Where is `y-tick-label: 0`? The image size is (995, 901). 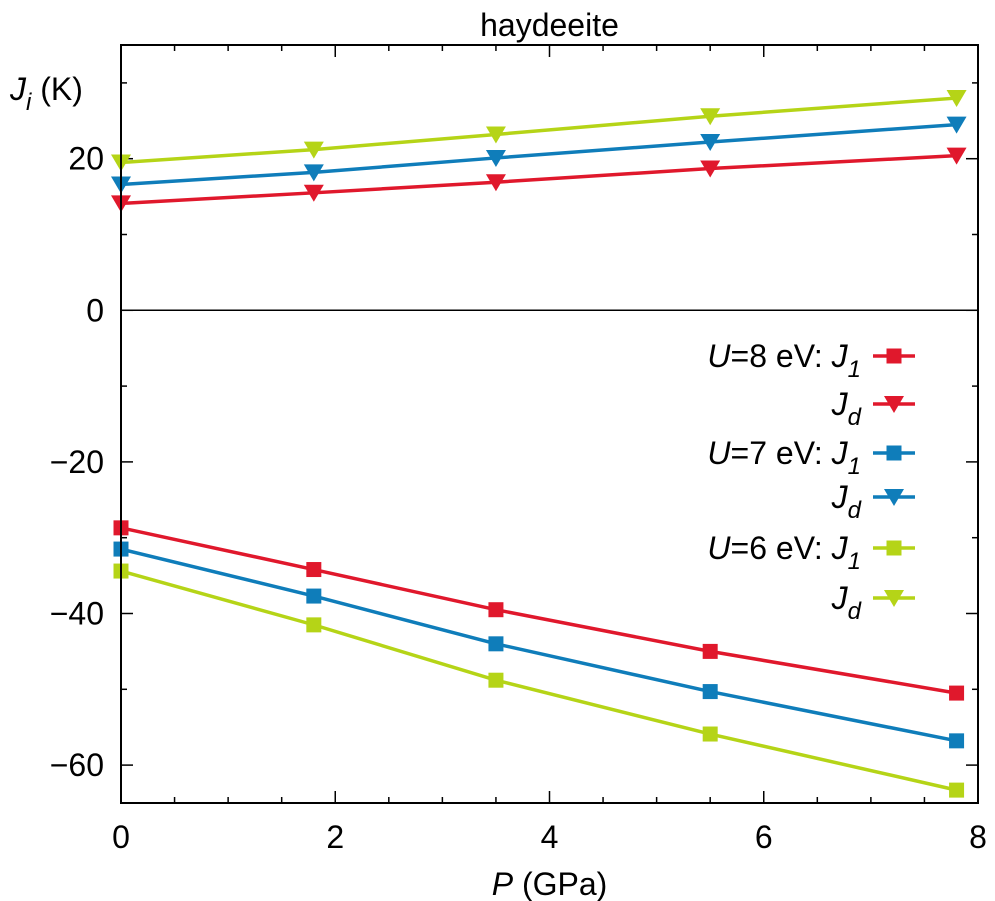
y-tick-label: 0 is located at coordinates (95, 310).